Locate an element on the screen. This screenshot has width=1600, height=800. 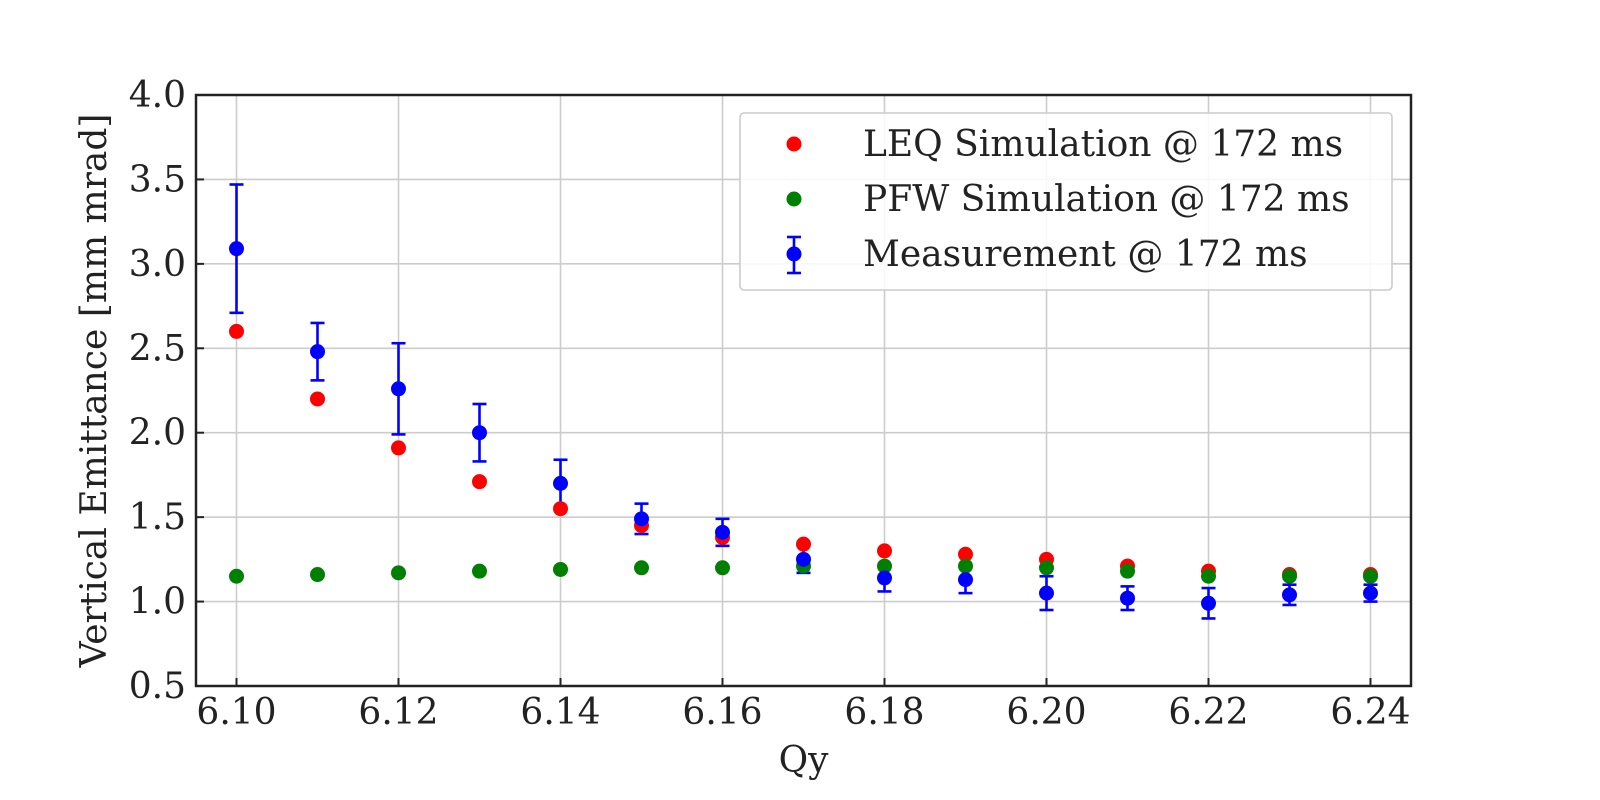
x-tick-label: 6.16 is located at coordinates (722, 712).